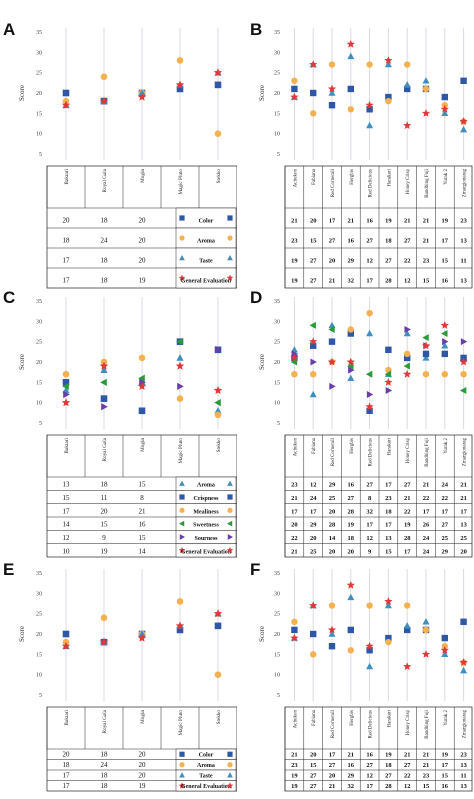 This screenshot has width=474, height=799. What do you see at coordinates (143, 176) in the screenshot?
I see `category-label: Mogin` at bounding box center [143, 176].